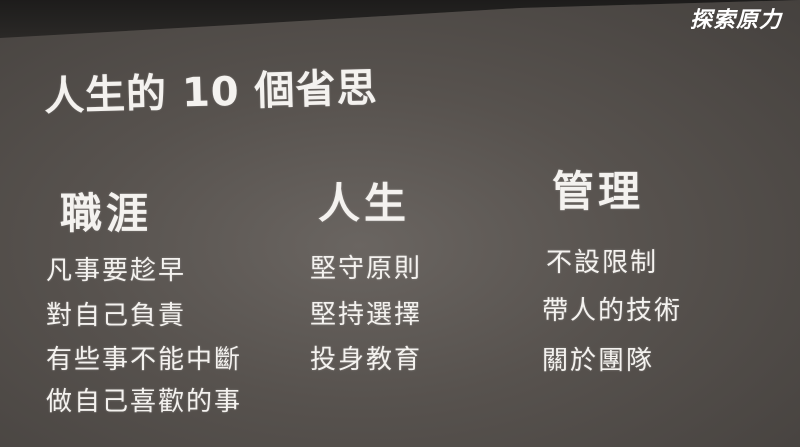  Describe the element at coordinates (366, 269) in the screenshot. I see `list-item: 堅守原則` at that location.